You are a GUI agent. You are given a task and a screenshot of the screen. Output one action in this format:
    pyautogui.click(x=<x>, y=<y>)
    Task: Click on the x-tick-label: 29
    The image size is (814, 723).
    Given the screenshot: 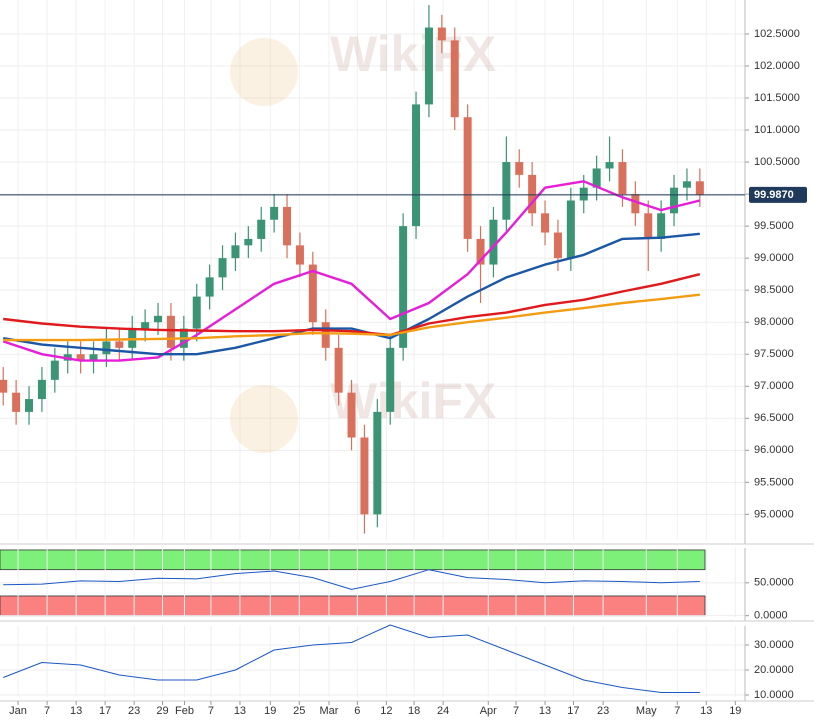 What is the action you would take?
    pyautogui.click(x=162, y=711)
    